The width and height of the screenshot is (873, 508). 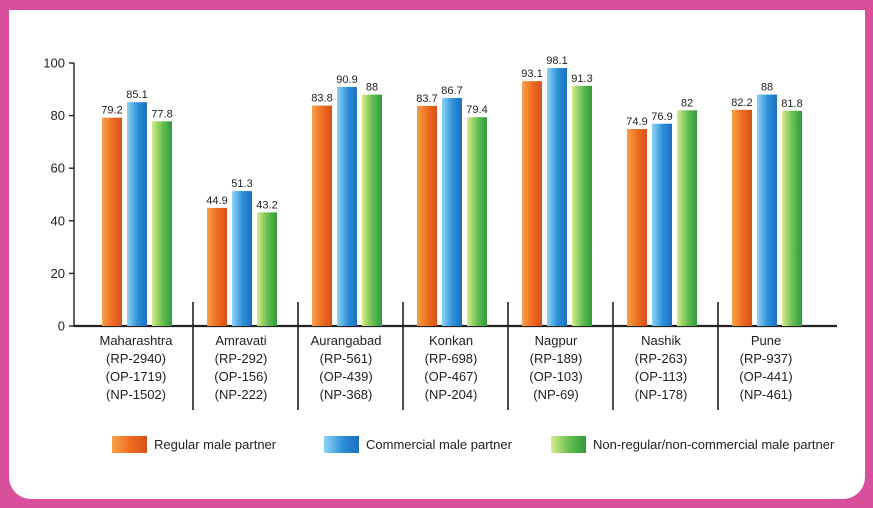 I want to click on category-label-line: (OP-103), so click(x=555, y=376).